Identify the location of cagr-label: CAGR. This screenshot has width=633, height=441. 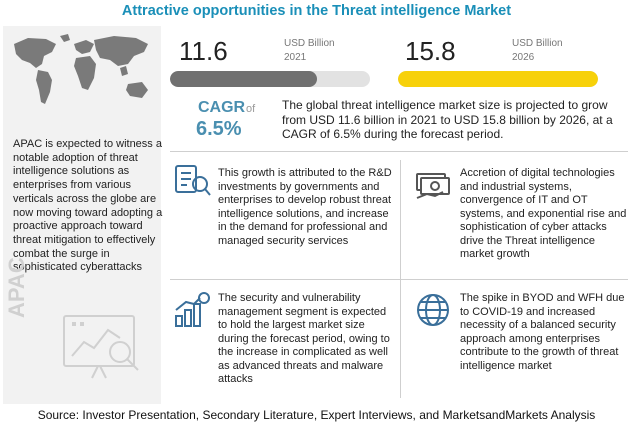
(222, 107).